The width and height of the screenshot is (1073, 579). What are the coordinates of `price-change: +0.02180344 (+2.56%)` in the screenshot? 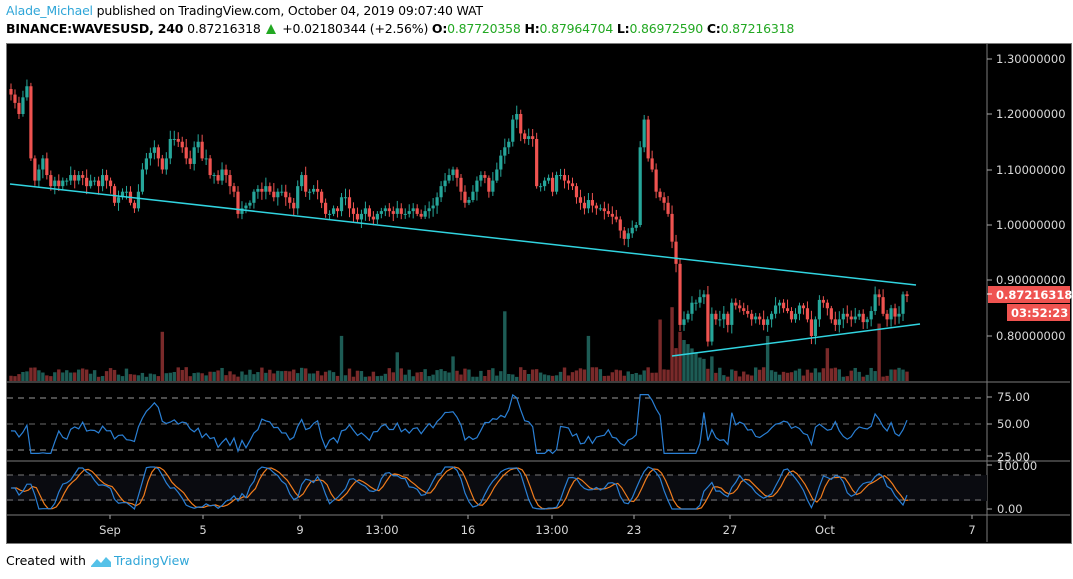 It's located at (355, 28).